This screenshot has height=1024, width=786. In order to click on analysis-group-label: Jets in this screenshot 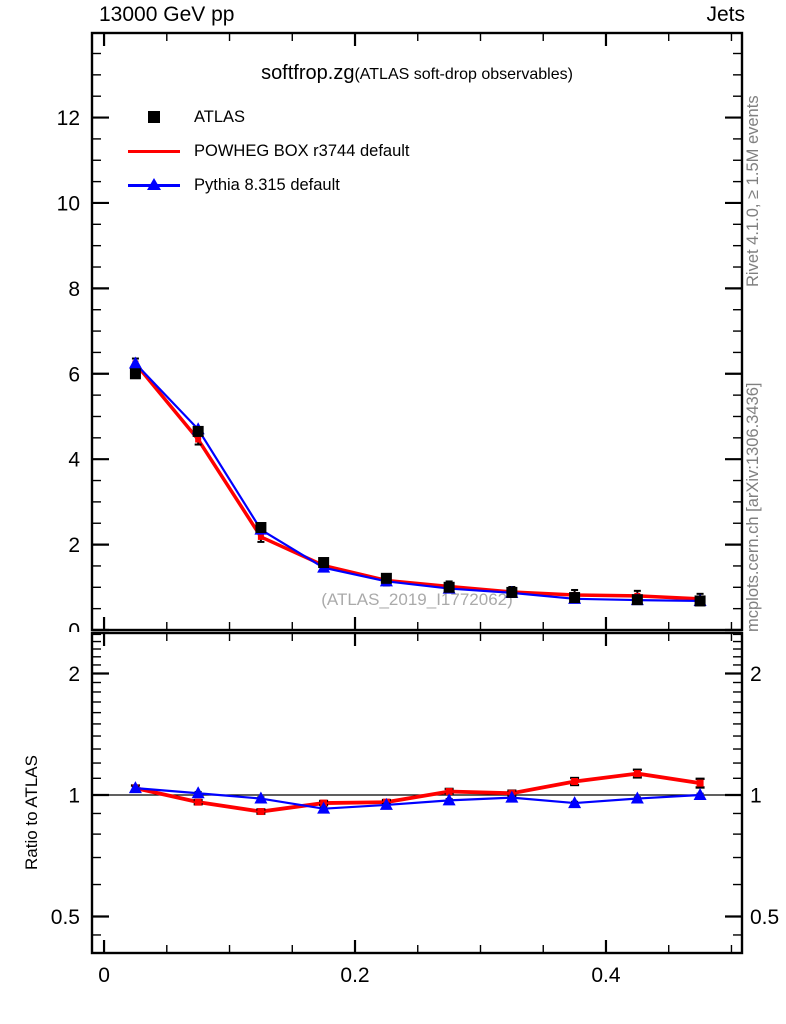, I will do `click(725, 14)`.